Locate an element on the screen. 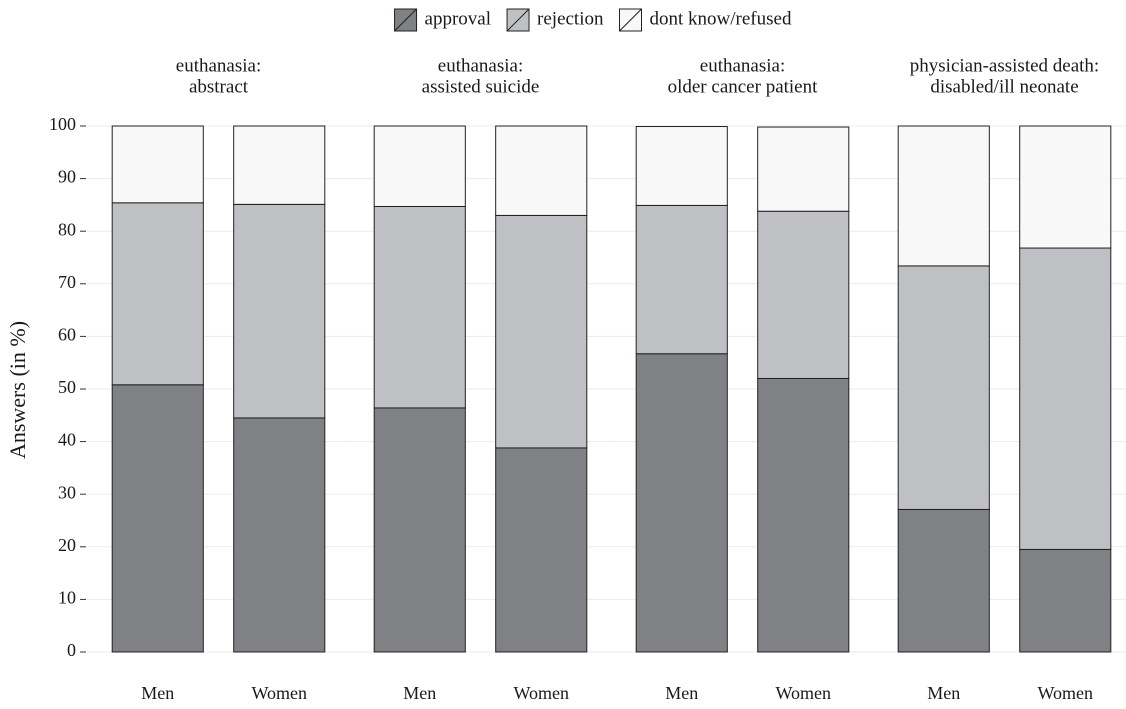  y-tick-label: 50 is located at coordinates (67, 387).